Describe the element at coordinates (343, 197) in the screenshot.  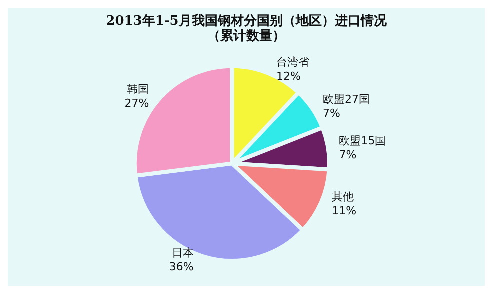
I see `slice-label: 其他` at that location.